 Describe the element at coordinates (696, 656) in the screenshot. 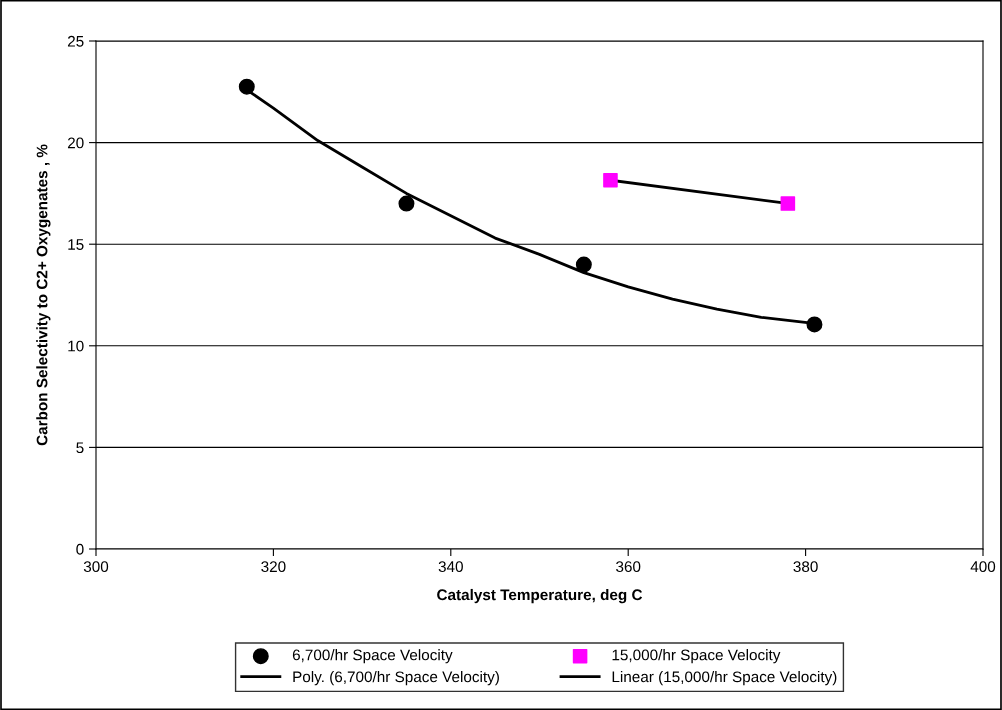

I see `legend-label: 15,000/hr Space Velocity` at that location.